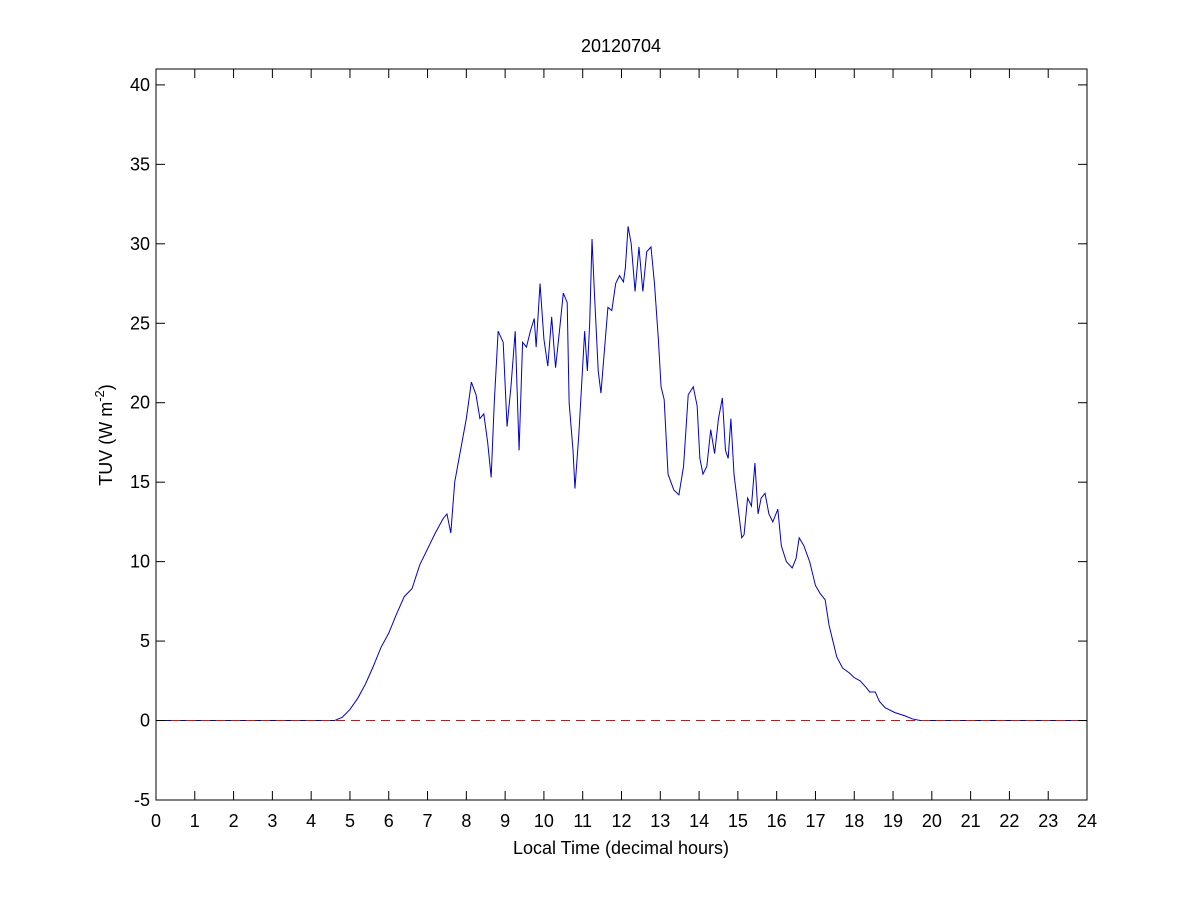  I want to click on x-tick-label: 23, so click(1048, 821).